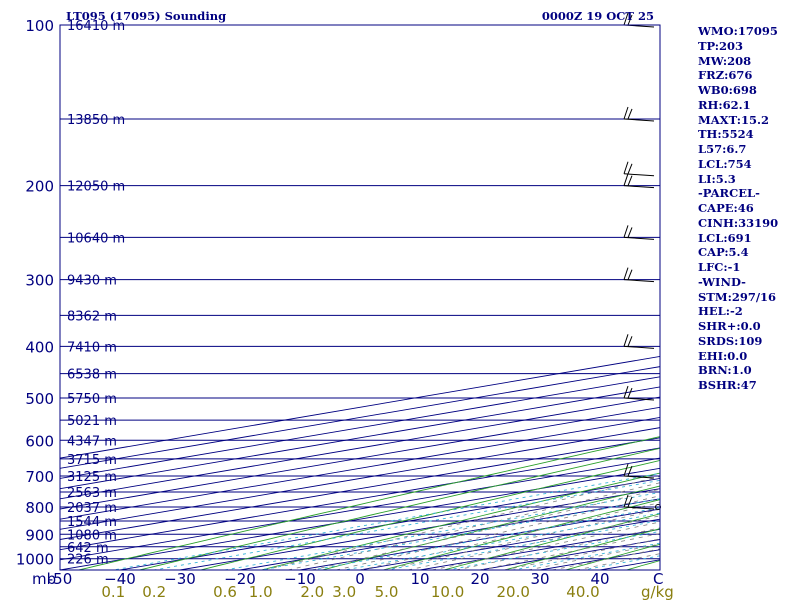 This screenshot has width=800, height=600. What do you see at coordinates (96, 26) in the screenshot?
I see `height-label: 16410 m` at bounding box center [96, 26].